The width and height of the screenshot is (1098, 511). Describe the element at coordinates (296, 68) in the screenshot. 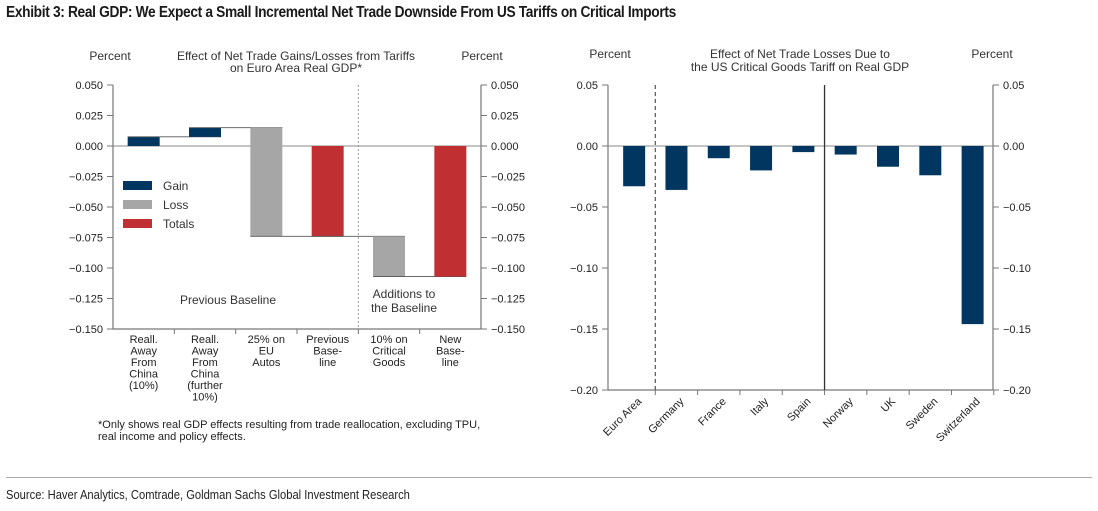

I see `chart-title: on Euro Area Real GDP*` at that location.